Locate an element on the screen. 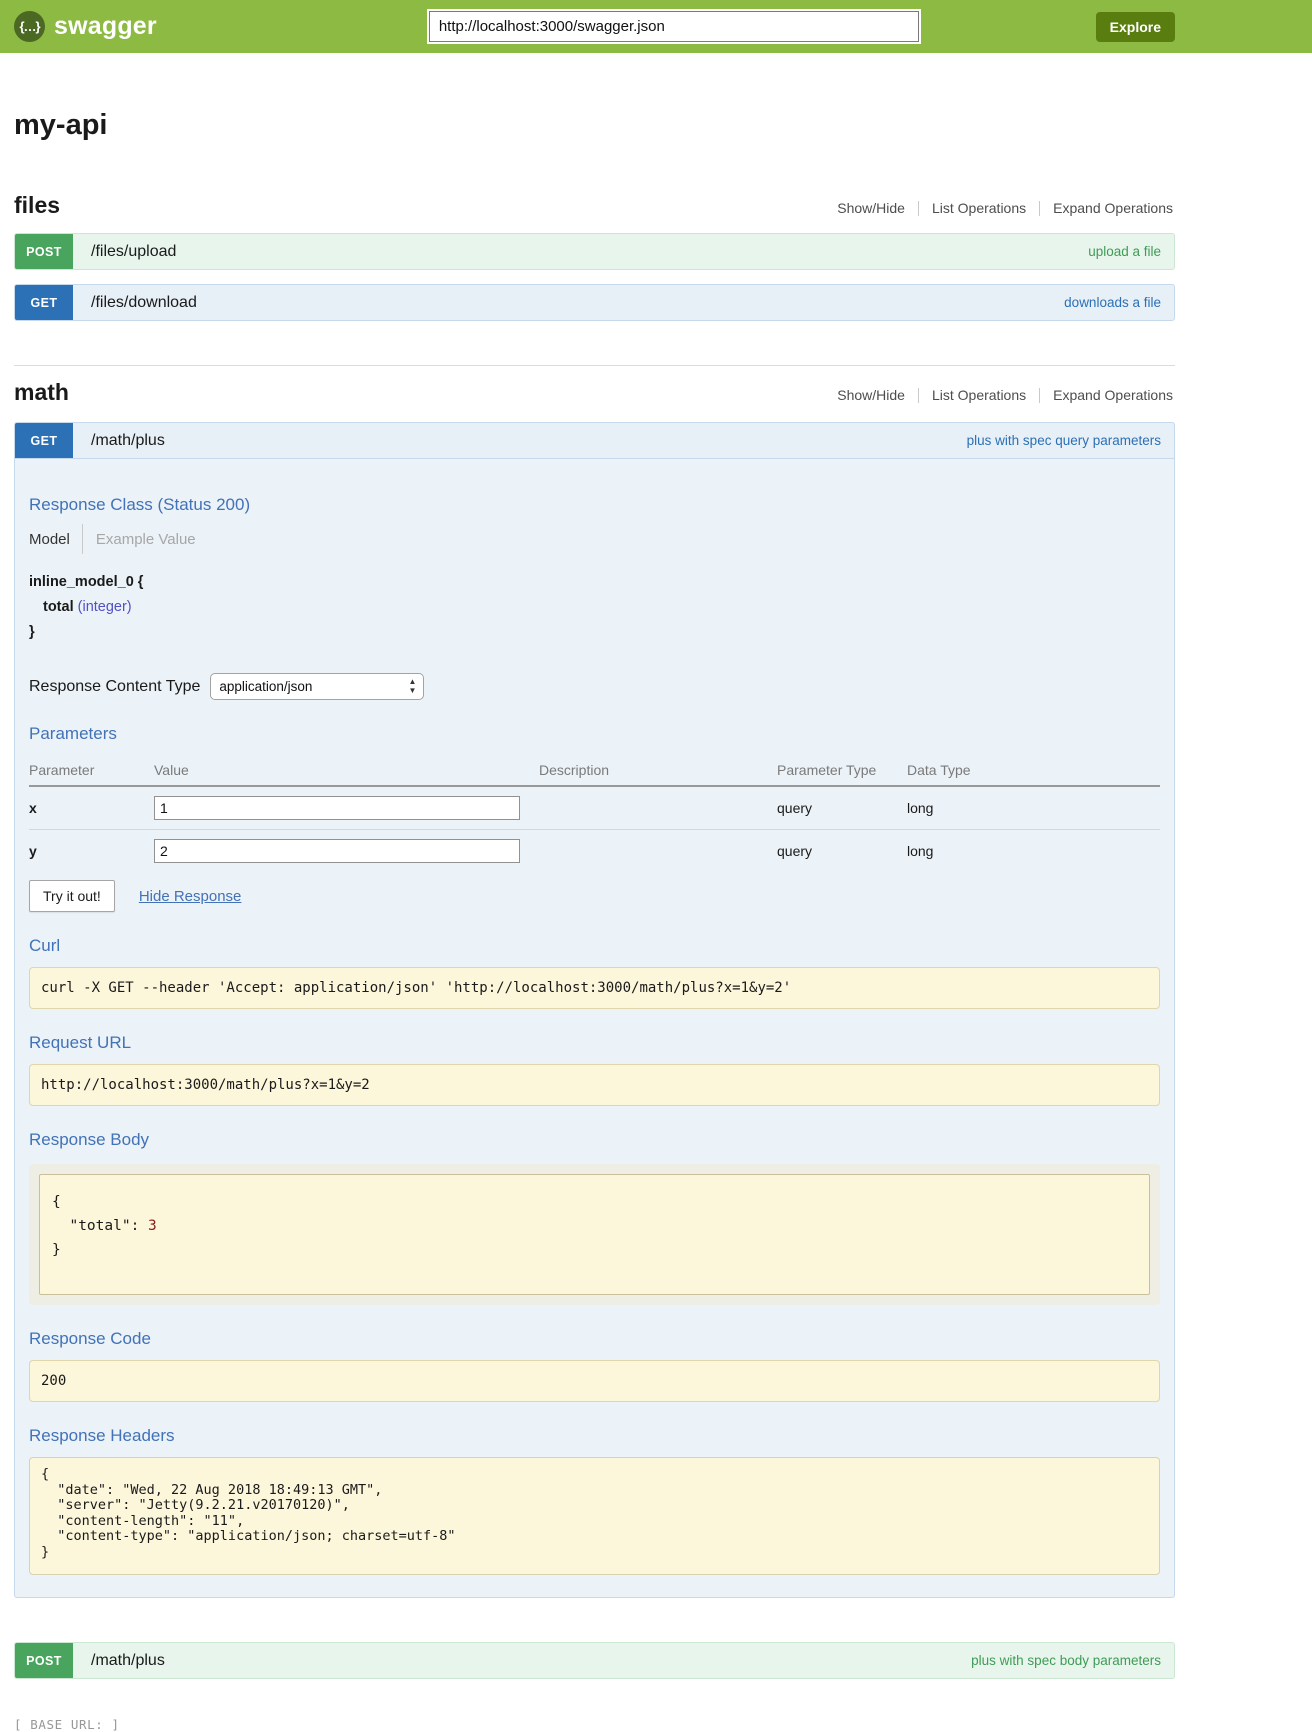  endpoint-summary-files-download: downloads a file is located at coordinates (1112, 302).